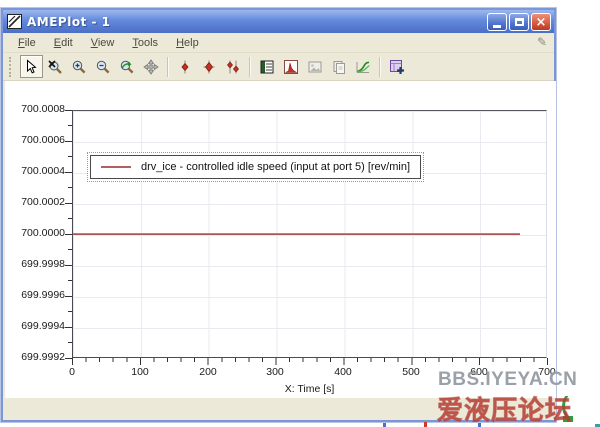 The height and width of the screenshot is (427, 600). Describe the element at coordinates (278, 21) in the screenshot. I see `title-bar: AMEPlot - 1 ×` at that location.